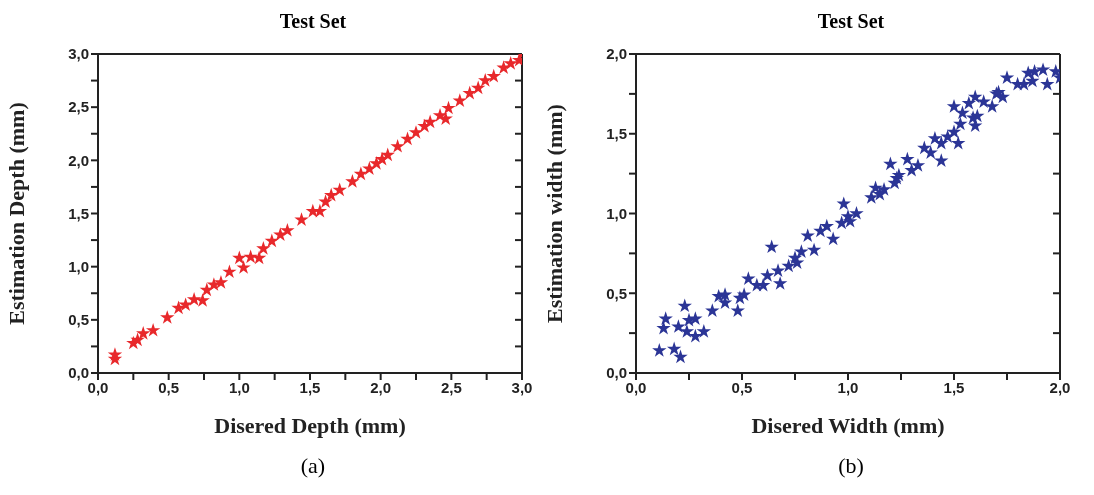 This screenshot has width=1094, height=495. What do you see at coordinates (78, 54) in the screenshot?
I see `y-tick-label: 3,0` at bounding box center [78, 54].